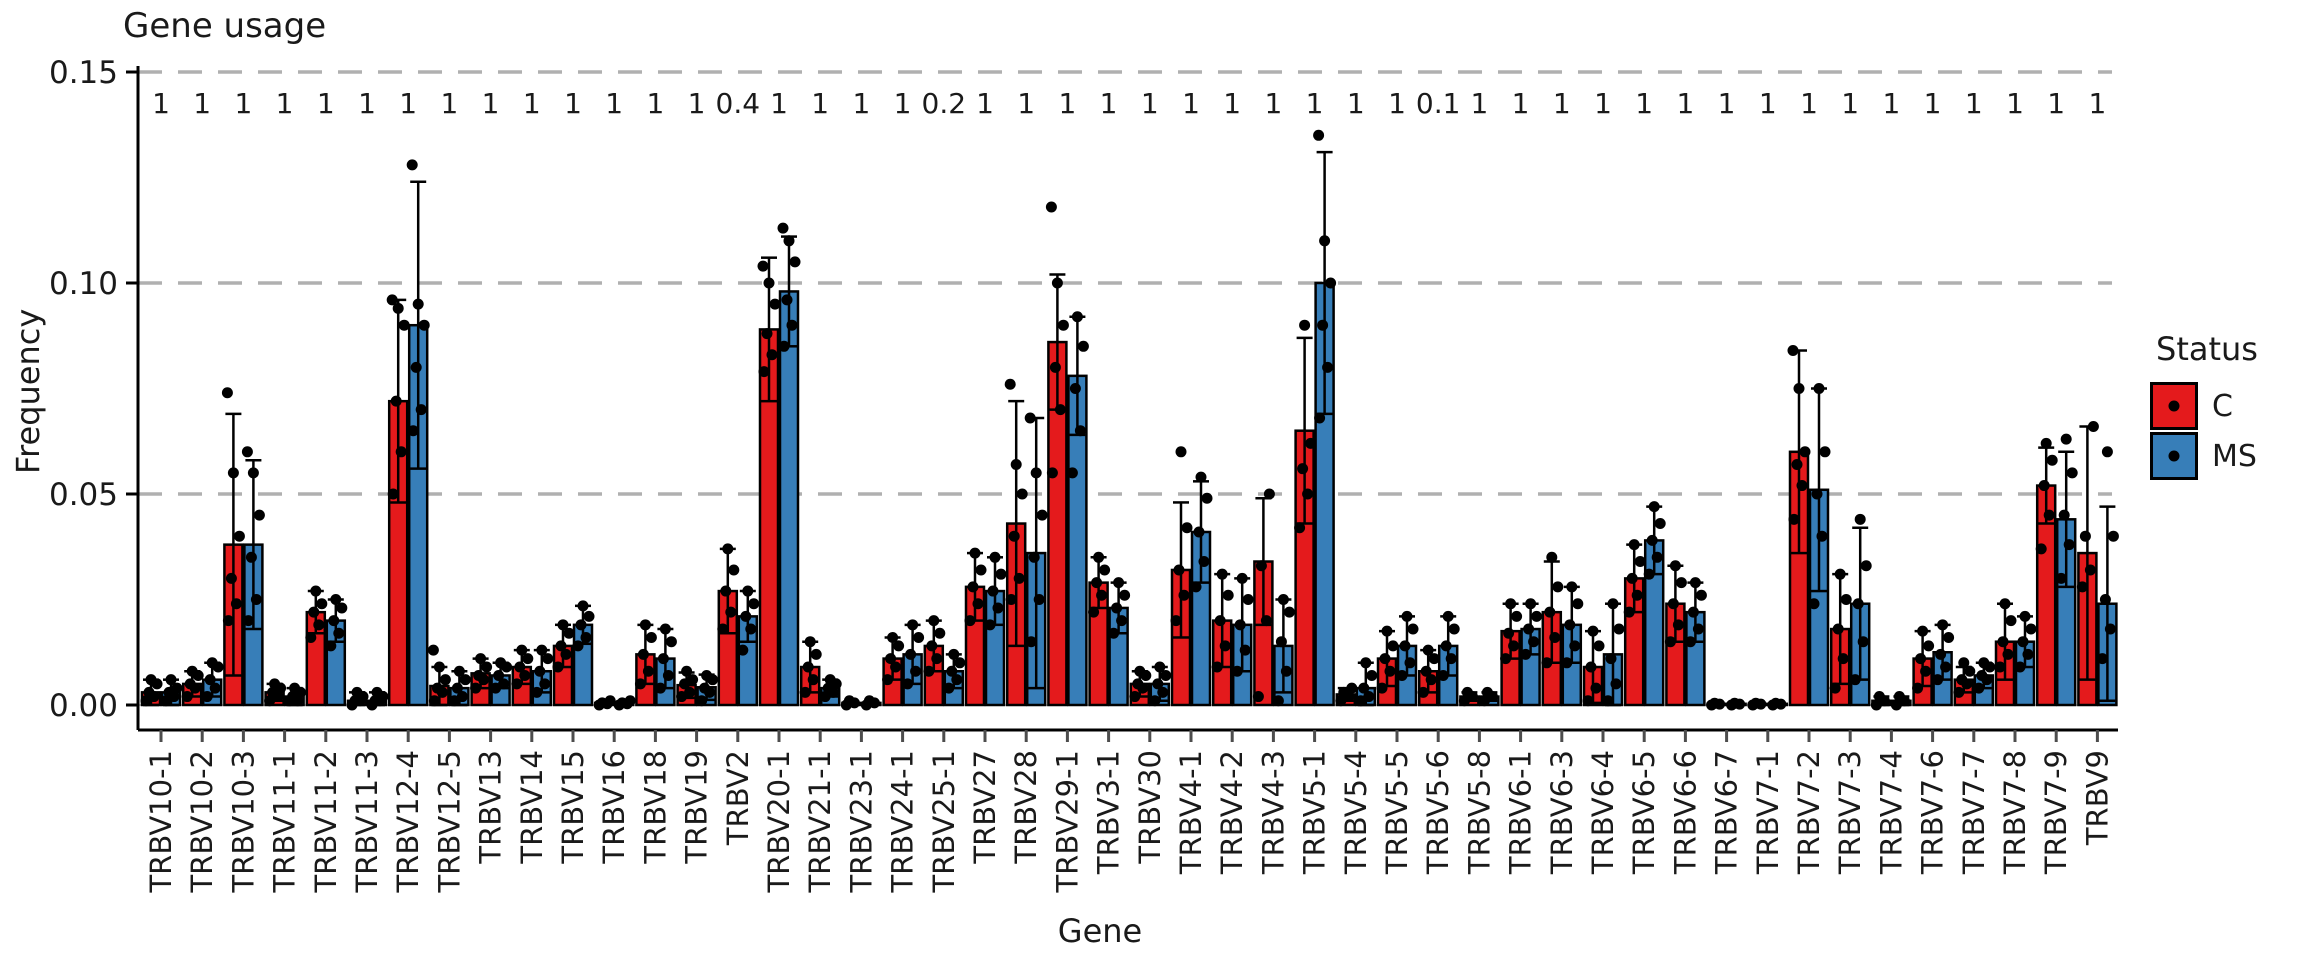  Describe the element at coordinates (1562, 812) in the screenshot. I see `x-tick-label-TRBV6-3: TRBV6-3` at that location.